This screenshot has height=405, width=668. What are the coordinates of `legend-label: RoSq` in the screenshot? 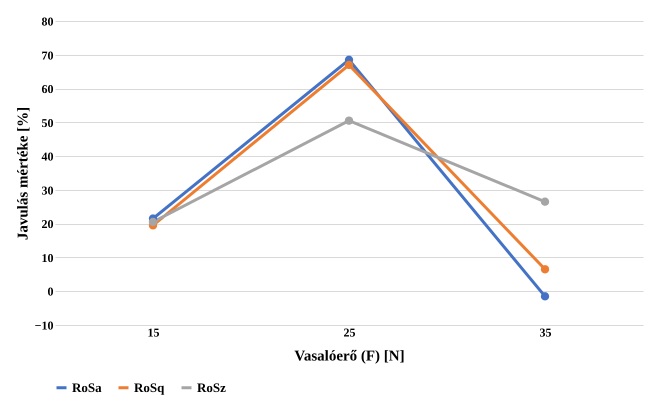 It's located at (150, 387).